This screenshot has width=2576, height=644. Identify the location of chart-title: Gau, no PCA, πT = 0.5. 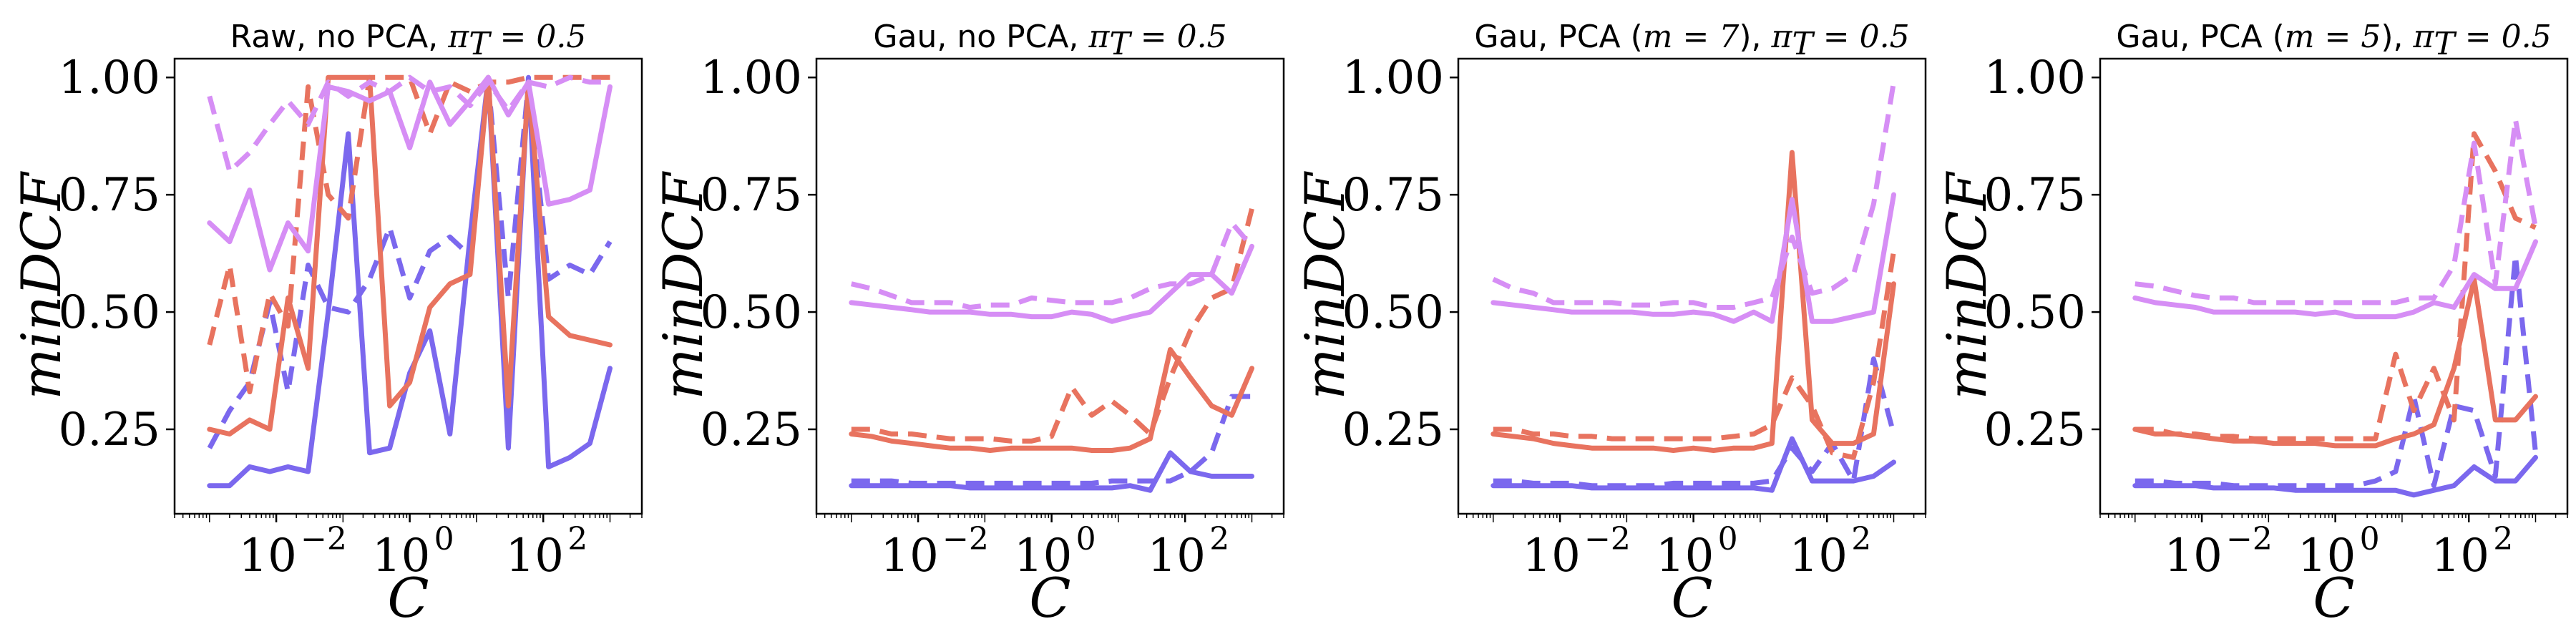
(1049, 40).